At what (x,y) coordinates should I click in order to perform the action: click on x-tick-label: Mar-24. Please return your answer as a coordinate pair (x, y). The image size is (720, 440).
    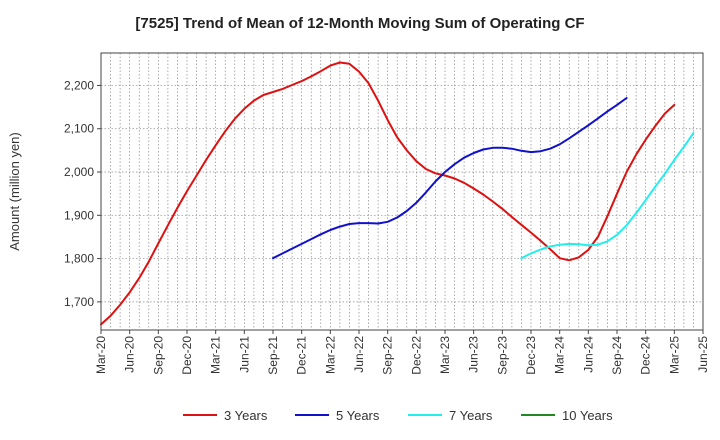
    Looking at the image, I should click on (560, 355).